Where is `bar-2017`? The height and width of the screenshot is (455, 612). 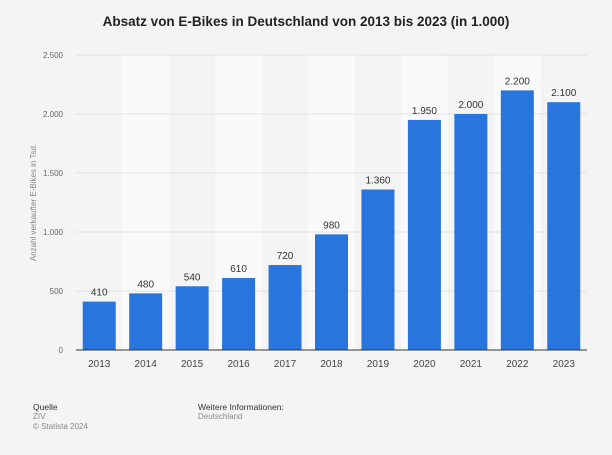
bar-2017 is located at coordinates (285, 307).